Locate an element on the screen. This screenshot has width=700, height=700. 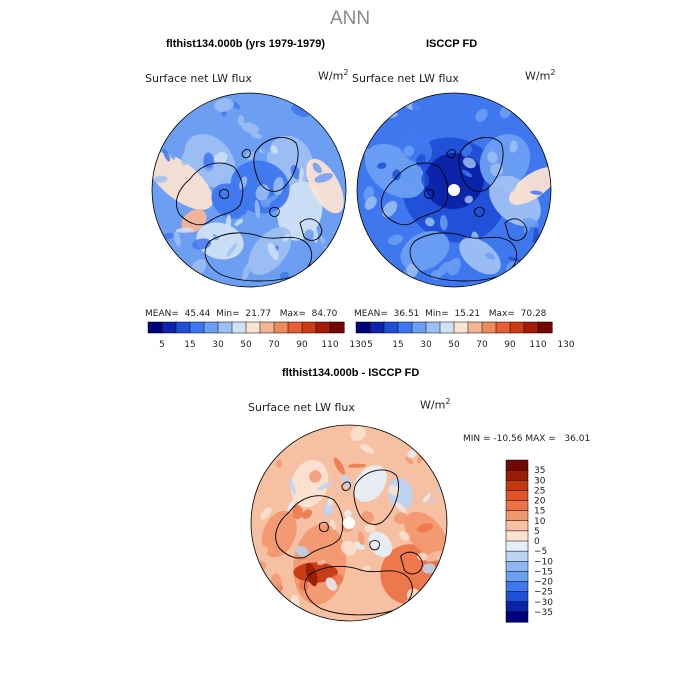
panel1-colorbar-tick-label: 15 is located at coordinates (189, 345).